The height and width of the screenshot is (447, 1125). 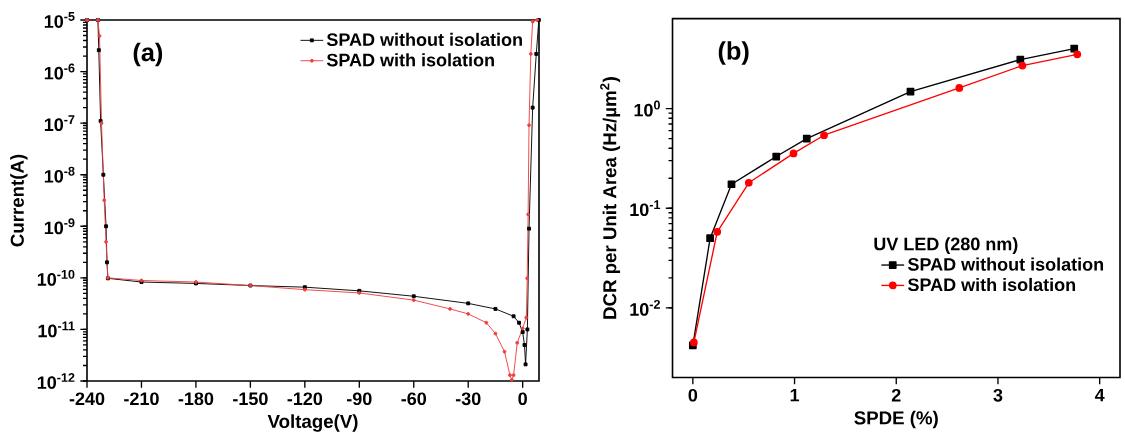 What do you see at coordinates (468, 399) in the screenshot?
I see `x-tick-label: -30` at bounding box center [468, 399].